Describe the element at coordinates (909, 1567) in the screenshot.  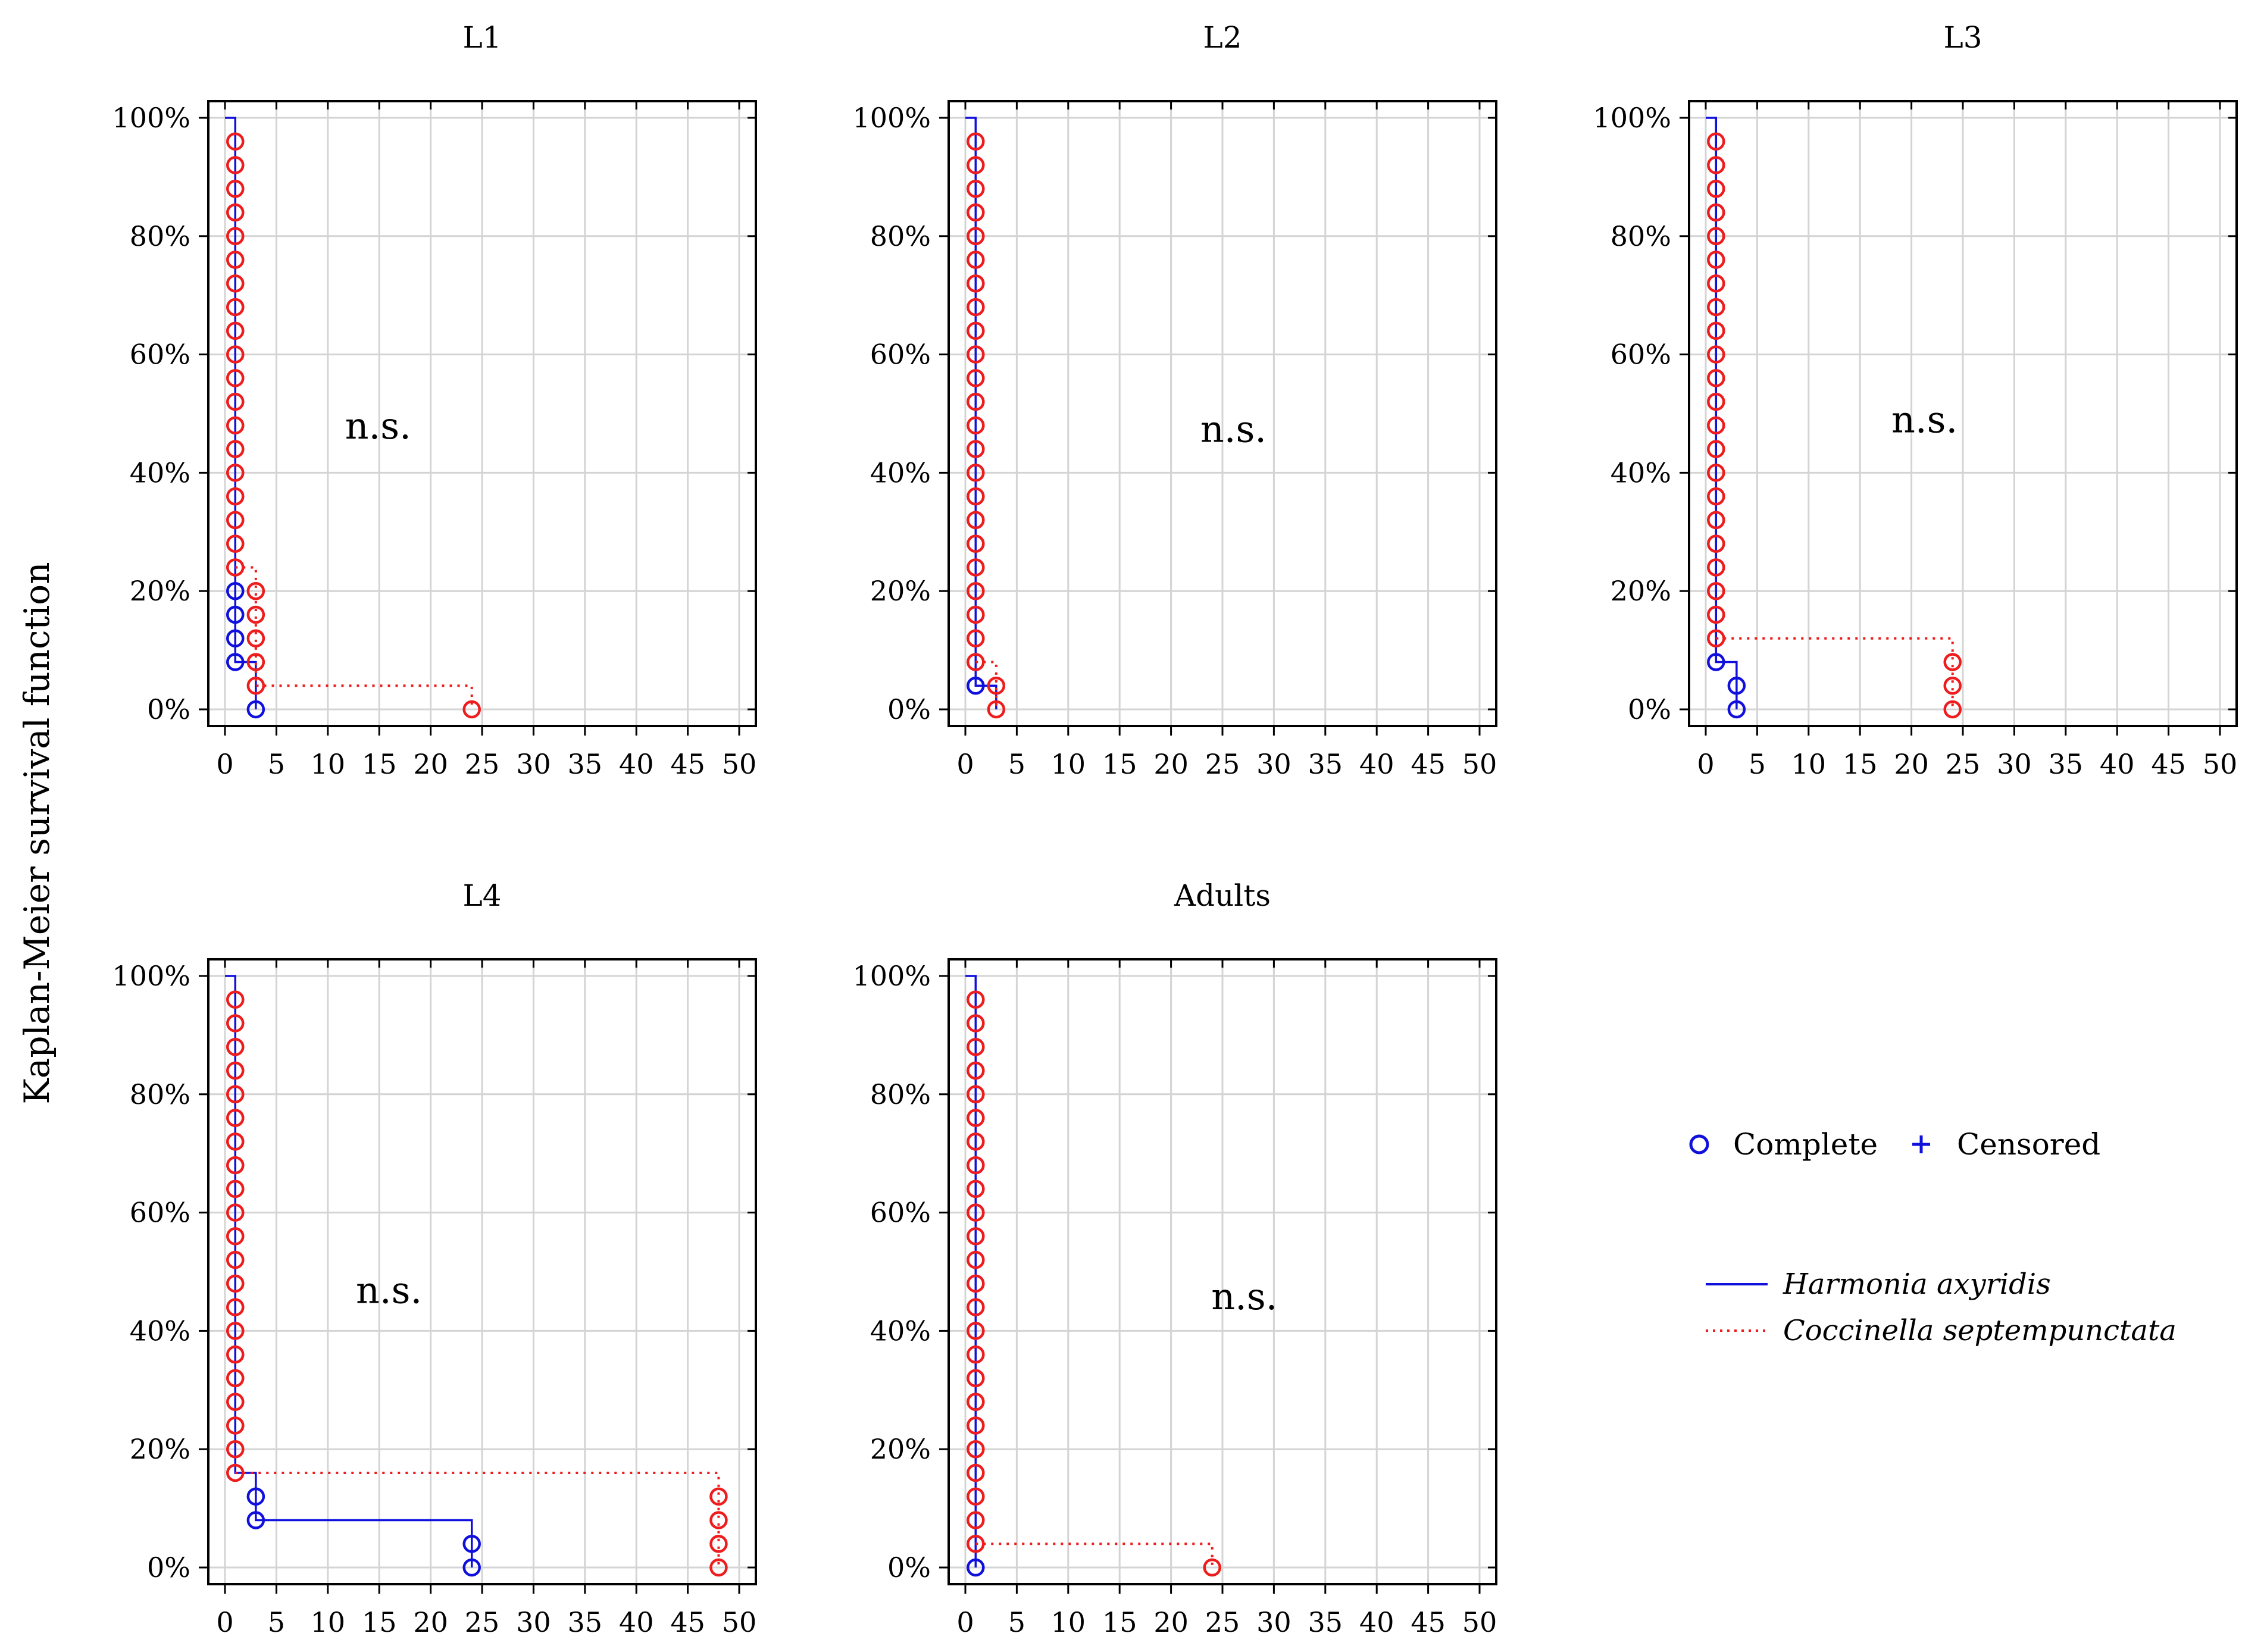
I see `y-tick-label: 0%` at that location.